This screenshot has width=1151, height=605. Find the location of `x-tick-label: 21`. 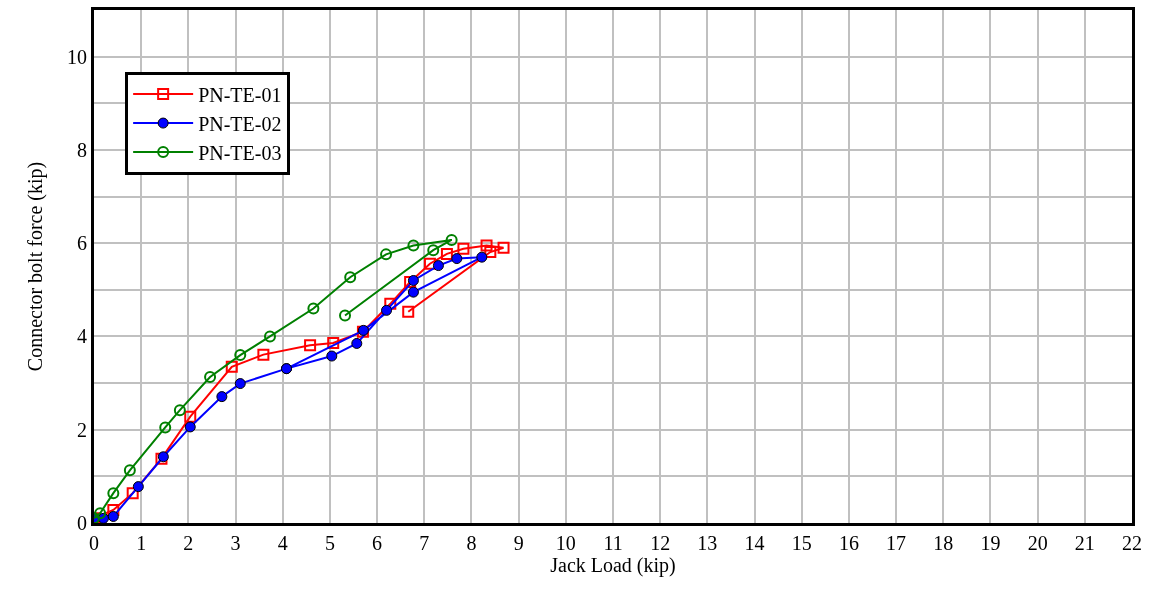

x-tick-label: 21 is located at coordinates (1084, 543).